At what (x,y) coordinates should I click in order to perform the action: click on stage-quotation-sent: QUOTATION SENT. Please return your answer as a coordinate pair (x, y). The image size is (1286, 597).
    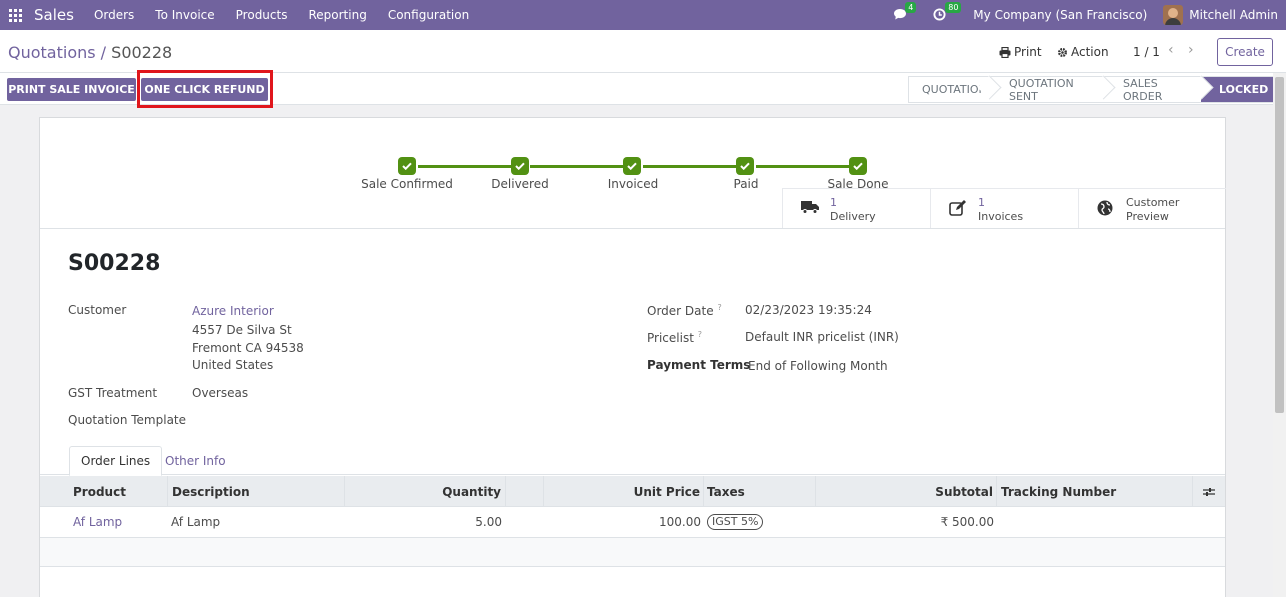
    Looking at the image, I should click on (1052, 89).